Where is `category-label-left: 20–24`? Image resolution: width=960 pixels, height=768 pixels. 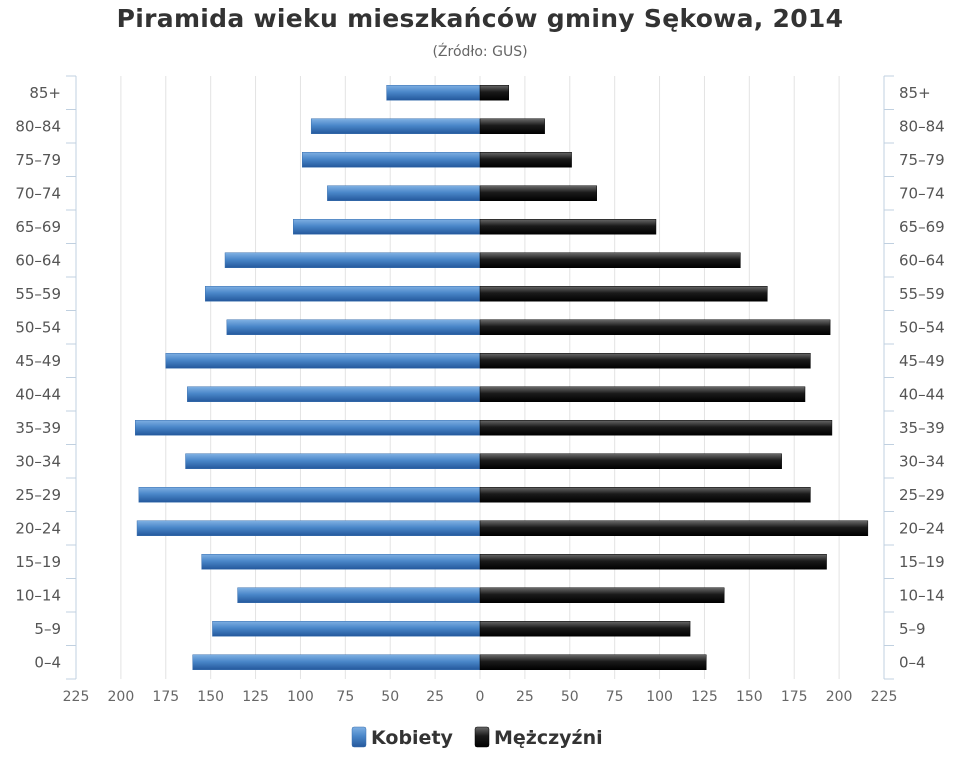 category-label-left: 20–24 is located at coordinates (38, 528).